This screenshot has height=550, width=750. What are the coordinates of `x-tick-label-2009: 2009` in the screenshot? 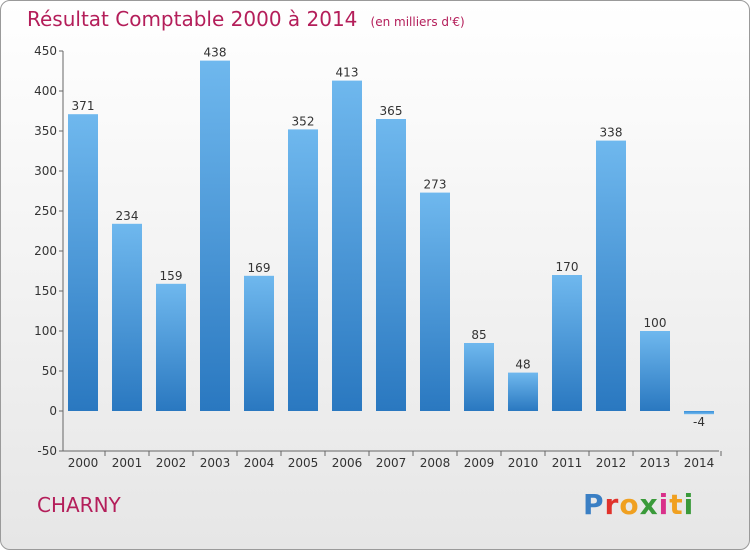 It's located at (479, 463).